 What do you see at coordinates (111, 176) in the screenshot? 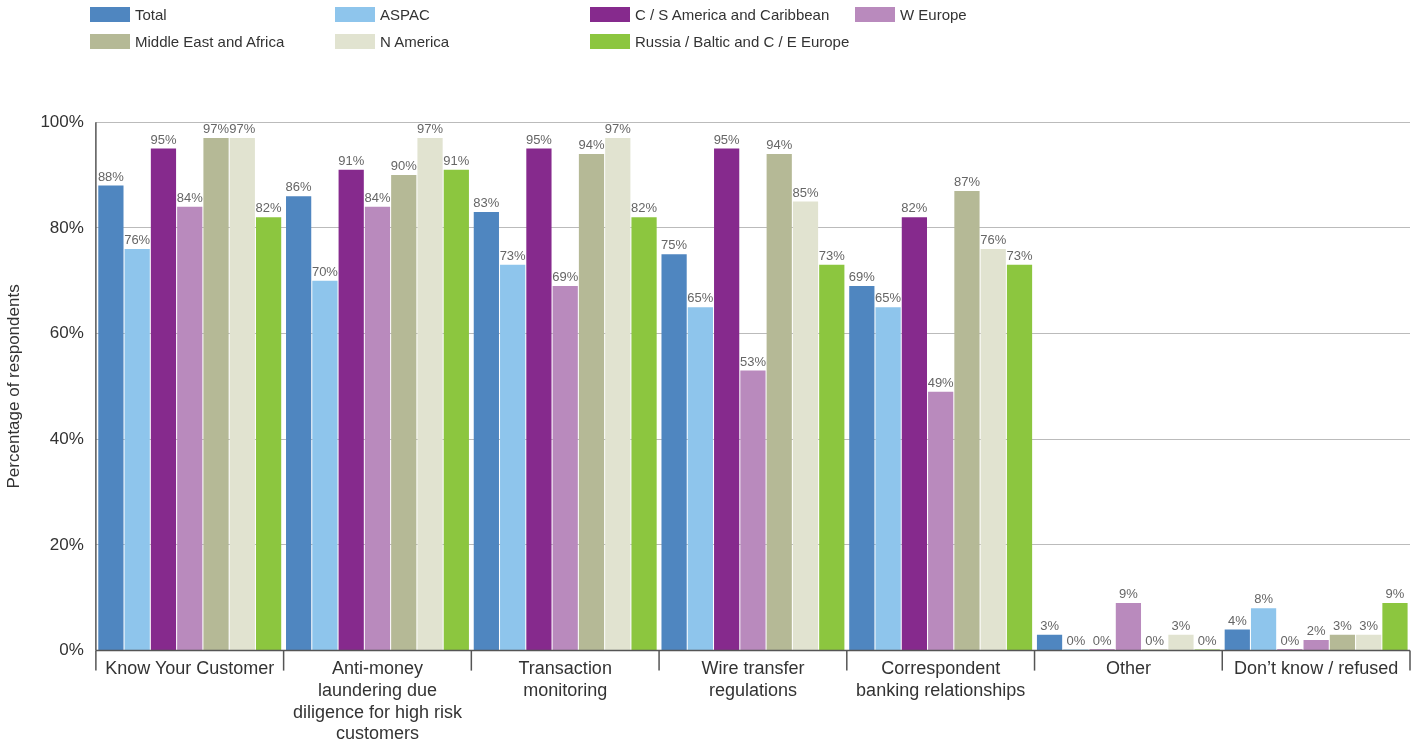
I see `data-label: 88%` at bounding box center [111, 176].